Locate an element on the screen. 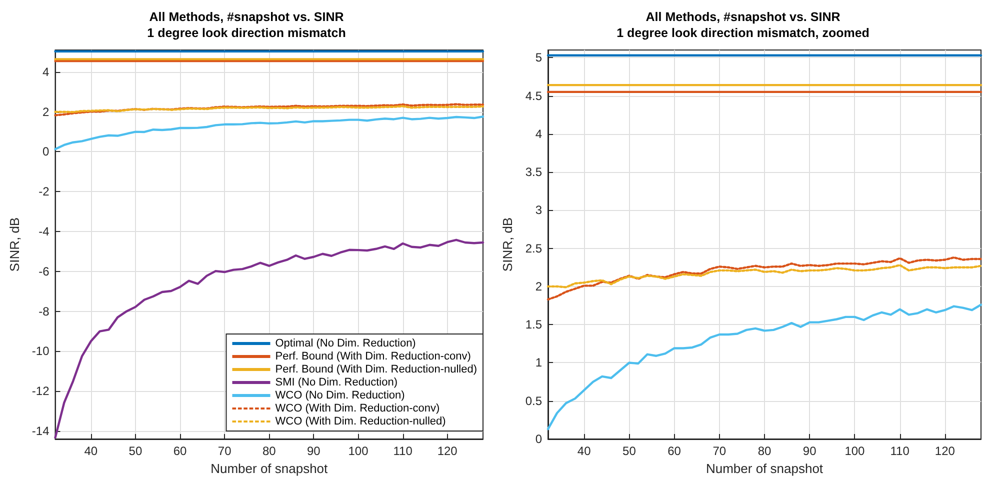 The width and height of the screenshot is (993, 499). y-tick-label: -8 is located at coordinates (44, 311).